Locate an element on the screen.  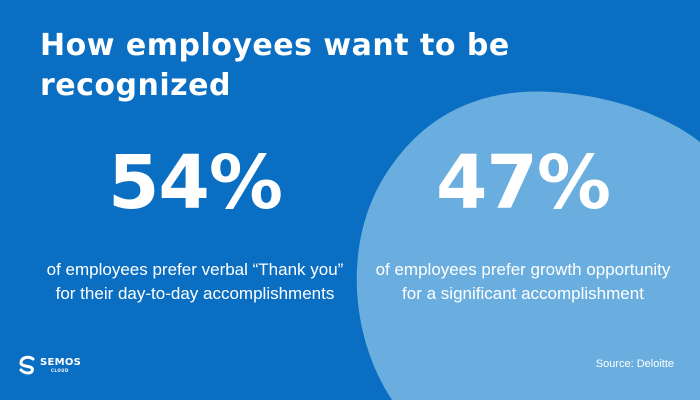
stat-value: 47% is located at coordinates (523, 183).